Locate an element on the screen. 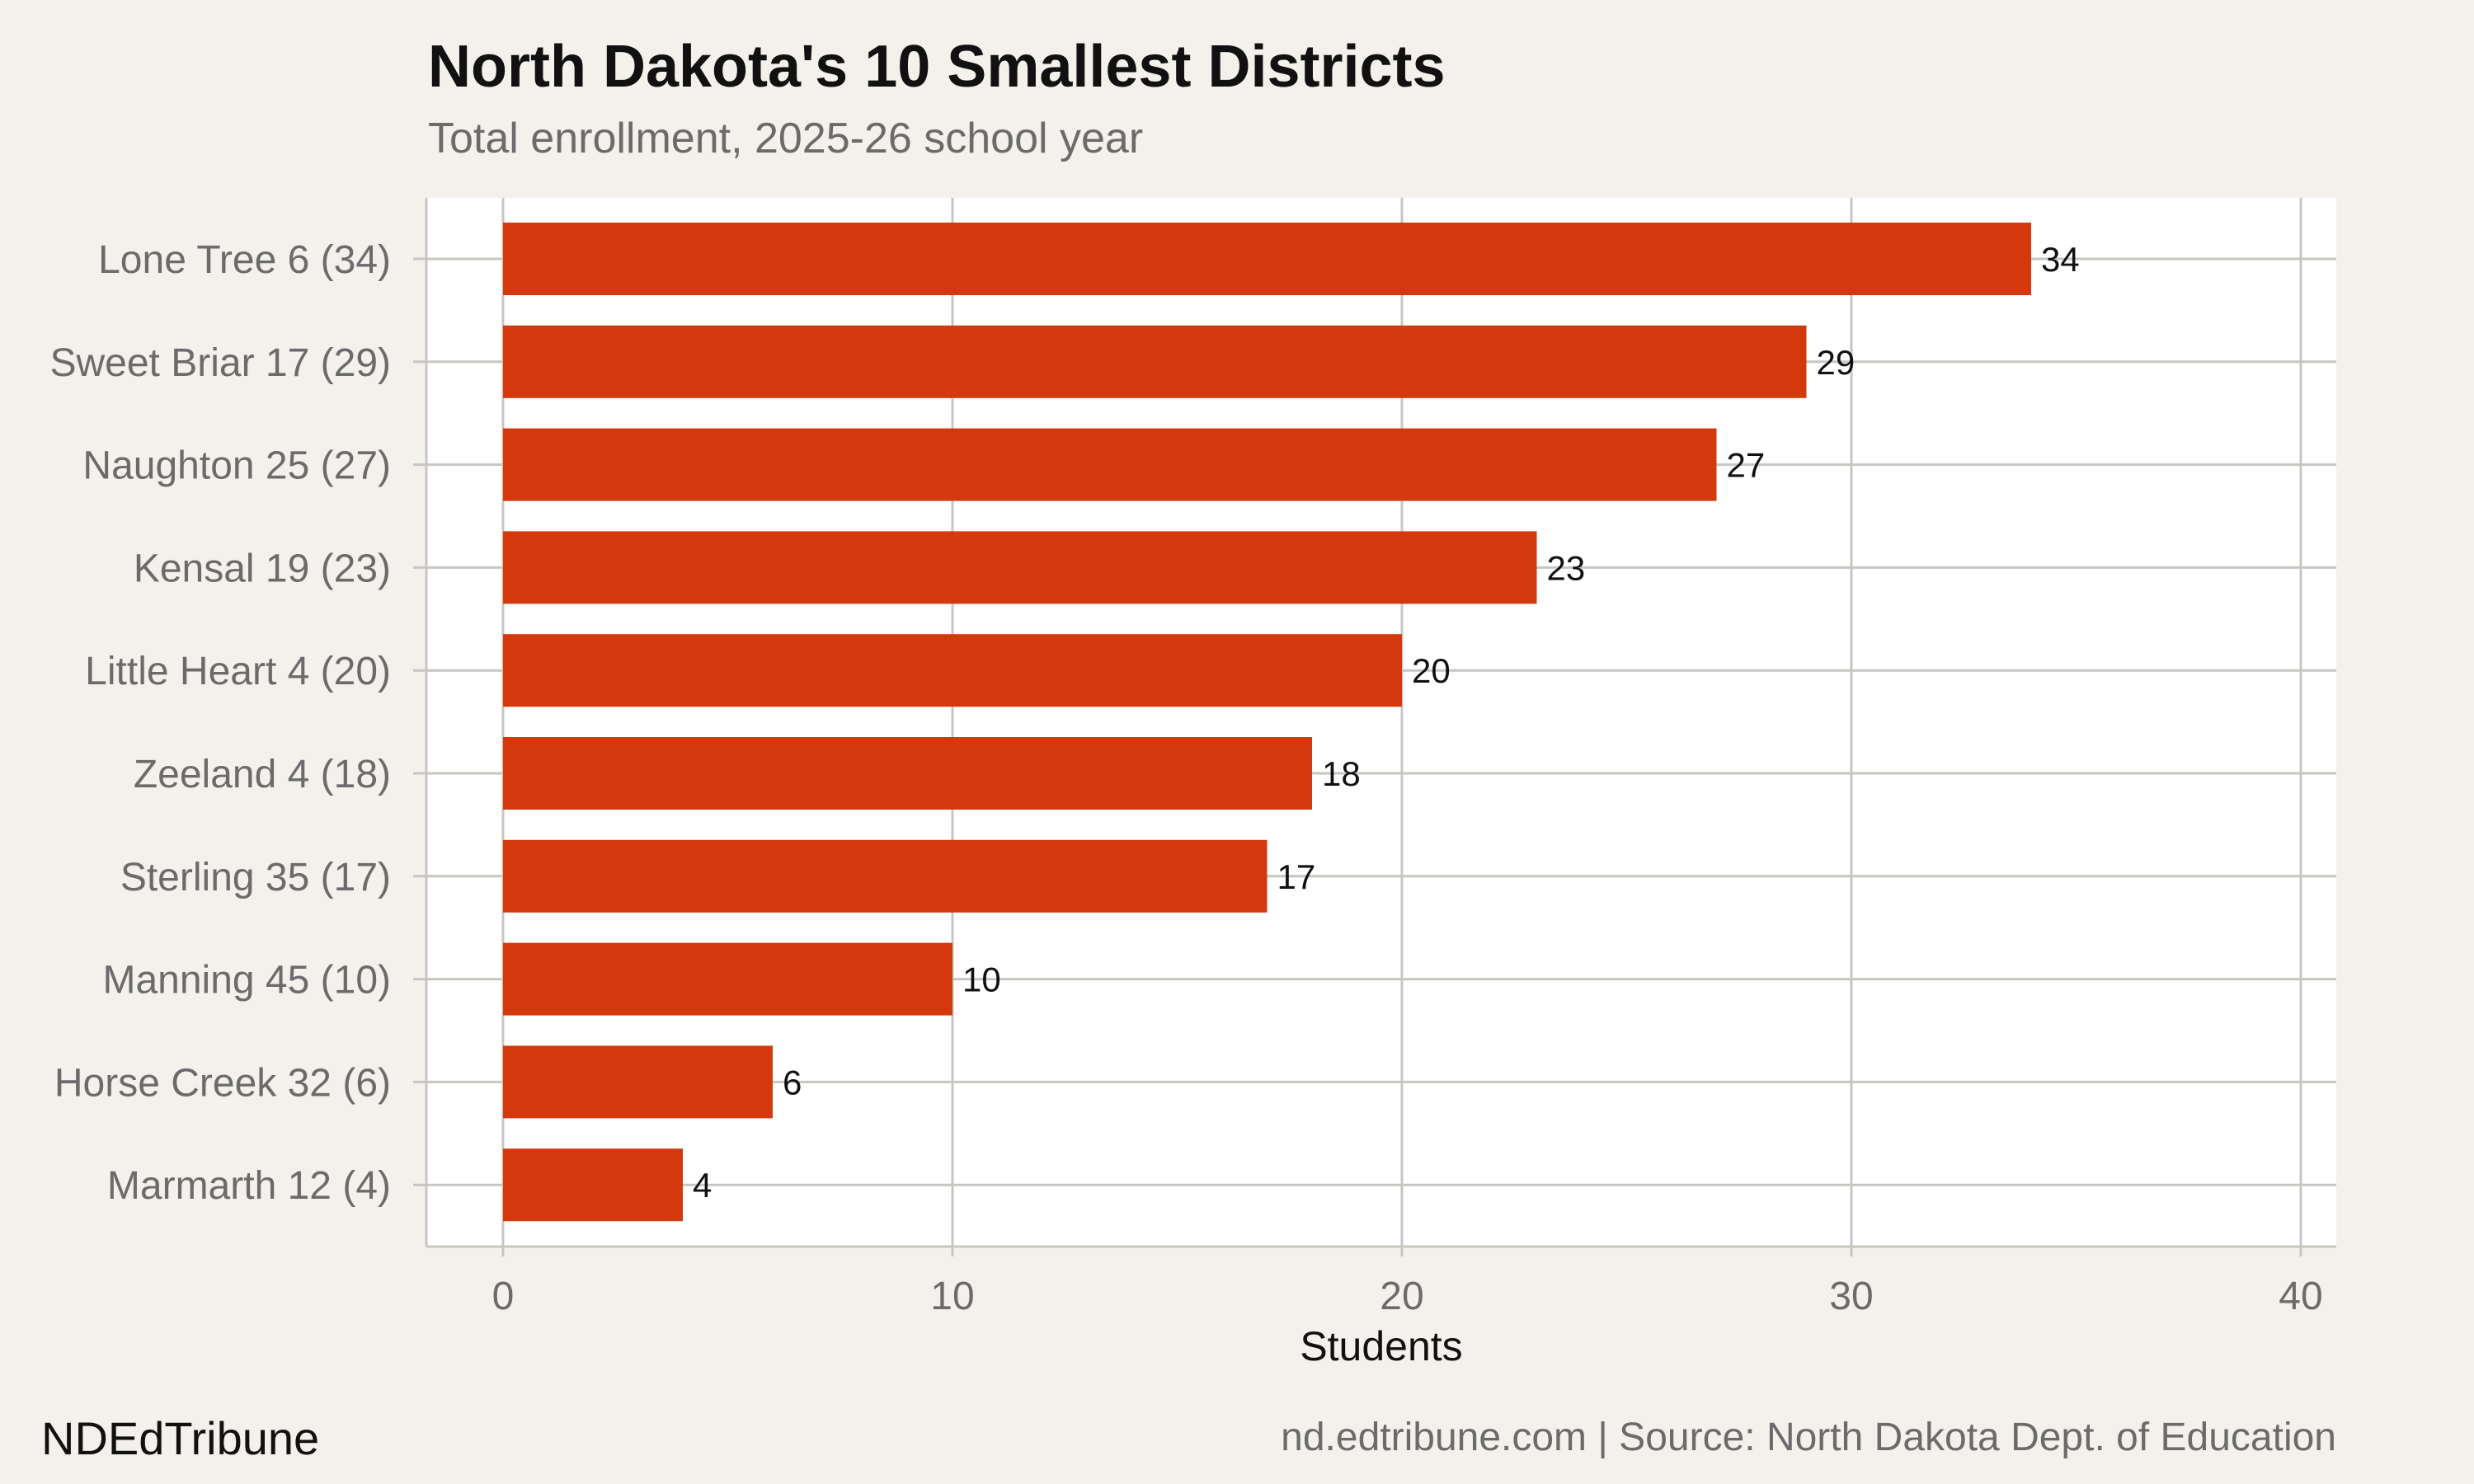 This screenshot has width=2474, height=1484. category-label: Manning 45 (10) is located at coordinates (246, 981).